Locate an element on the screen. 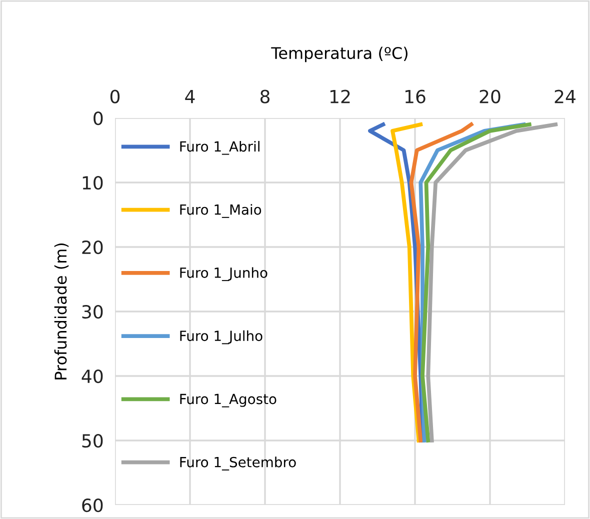  x-tick-label: 12 is located at coordinates (340, 97).